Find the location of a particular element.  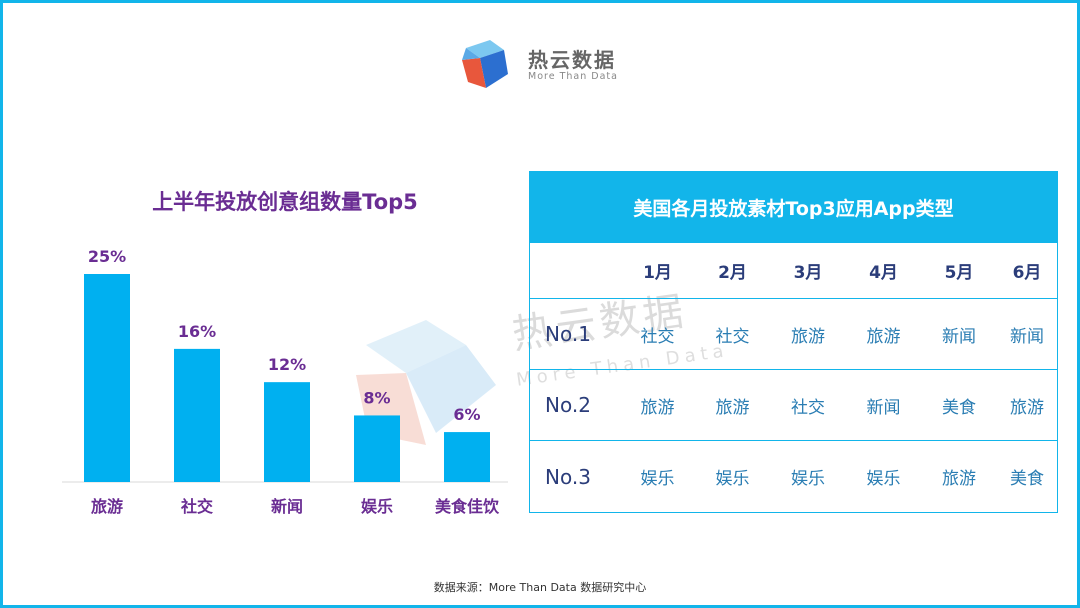

rank-label: No.3 is located at coordinates (568, 476).